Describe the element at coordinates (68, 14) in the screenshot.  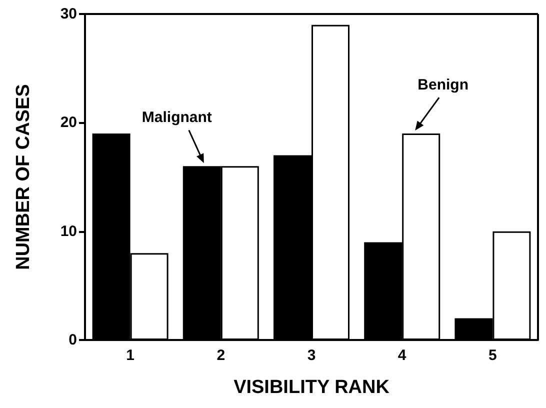
I see `y-tick-label: 30` at that location.